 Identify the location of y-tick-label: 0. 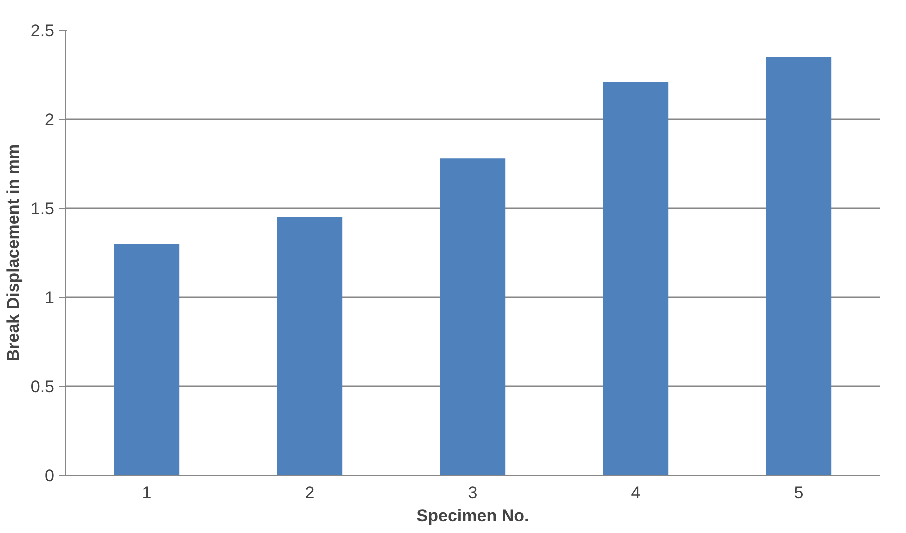
(50, 476).